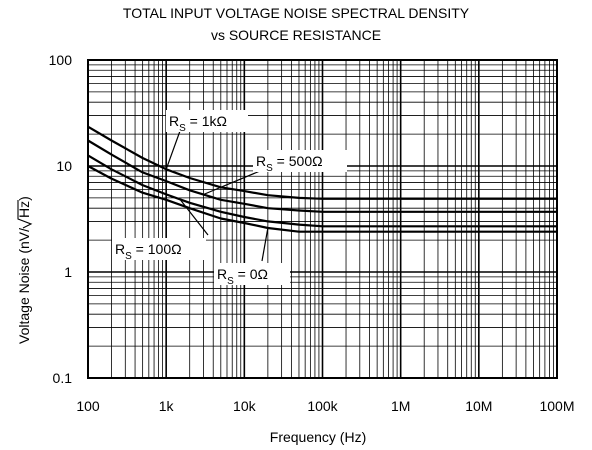 The width and height of the screenshot is (592, 450). I want to click on y-axis-label-radicand: Hz, so click(24, 209).